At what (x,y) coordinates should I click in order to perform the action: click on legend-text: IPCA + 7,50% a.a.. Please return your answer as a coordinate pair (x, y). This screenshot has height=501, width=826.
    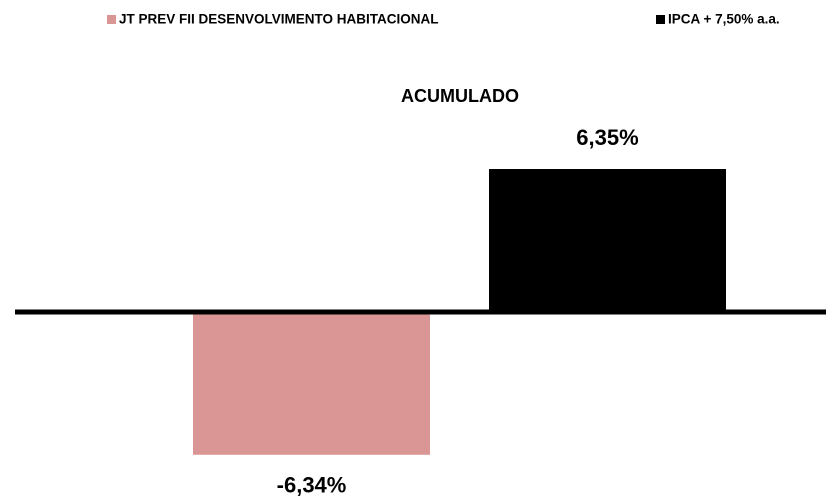
    Looking at the image, I should click on (724, 19).